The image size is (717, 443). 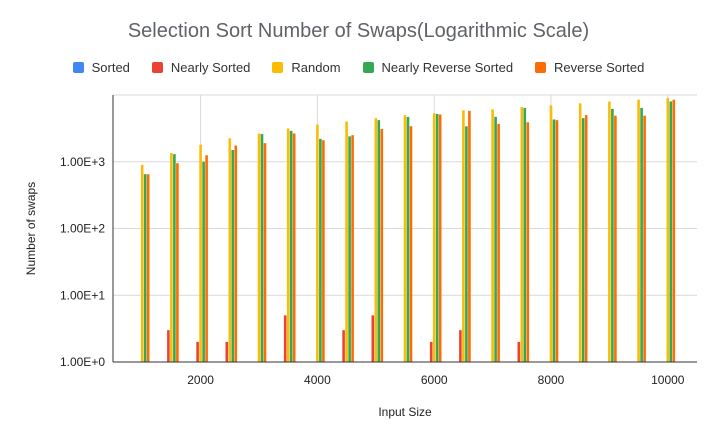 What do you see at coordinates (82, 162) in the screenshot?
I see `y-tick-label: 1.00E+3` at bounding box center [82, 162].